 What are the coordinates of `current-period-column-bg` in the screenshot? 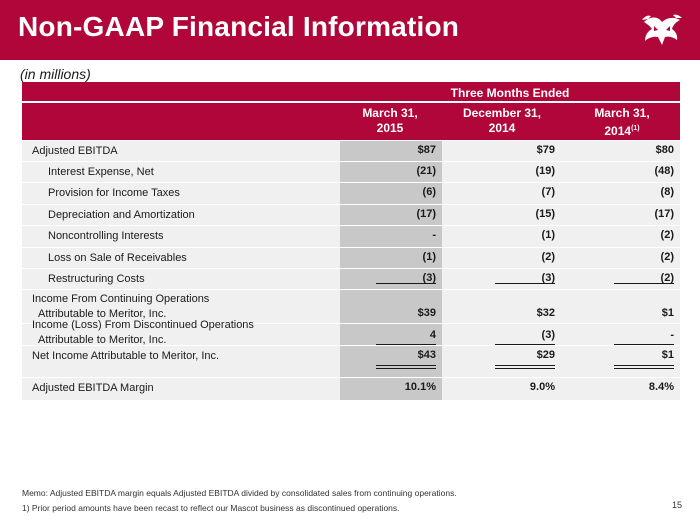 It's located at (391, 270).